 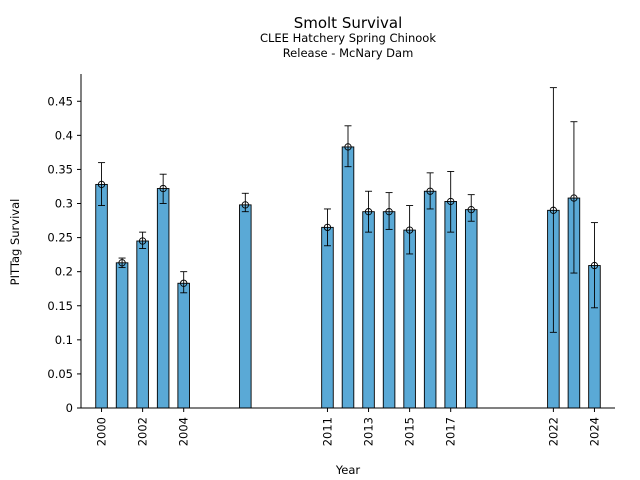 I want to click on point-marker-2001, so click(x=122, y=263).